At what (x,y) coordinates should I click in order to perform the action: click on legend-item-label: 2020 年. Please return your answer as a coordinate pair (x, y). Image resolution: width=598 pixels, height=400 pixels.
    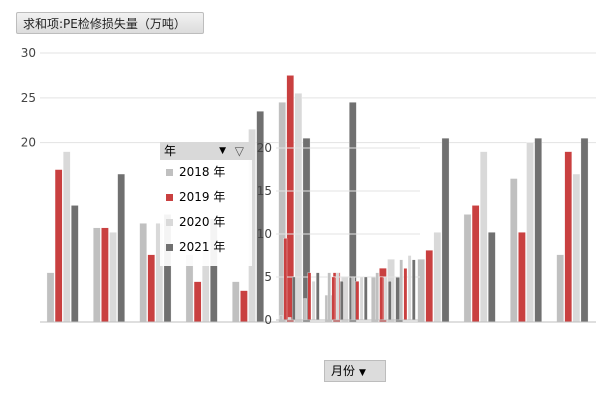
    Looking at the image, I should click on (202, 222).